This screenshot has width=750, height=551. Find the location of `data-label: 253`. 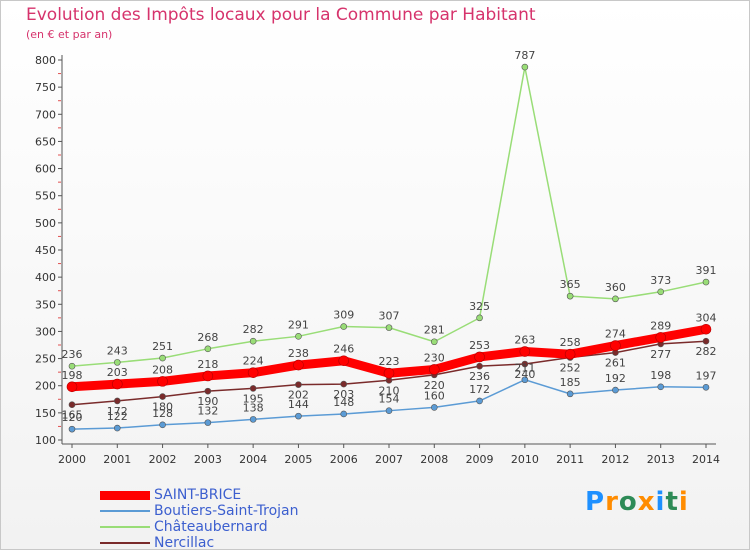

data-label: 253 is located at coordinates (479, 345).